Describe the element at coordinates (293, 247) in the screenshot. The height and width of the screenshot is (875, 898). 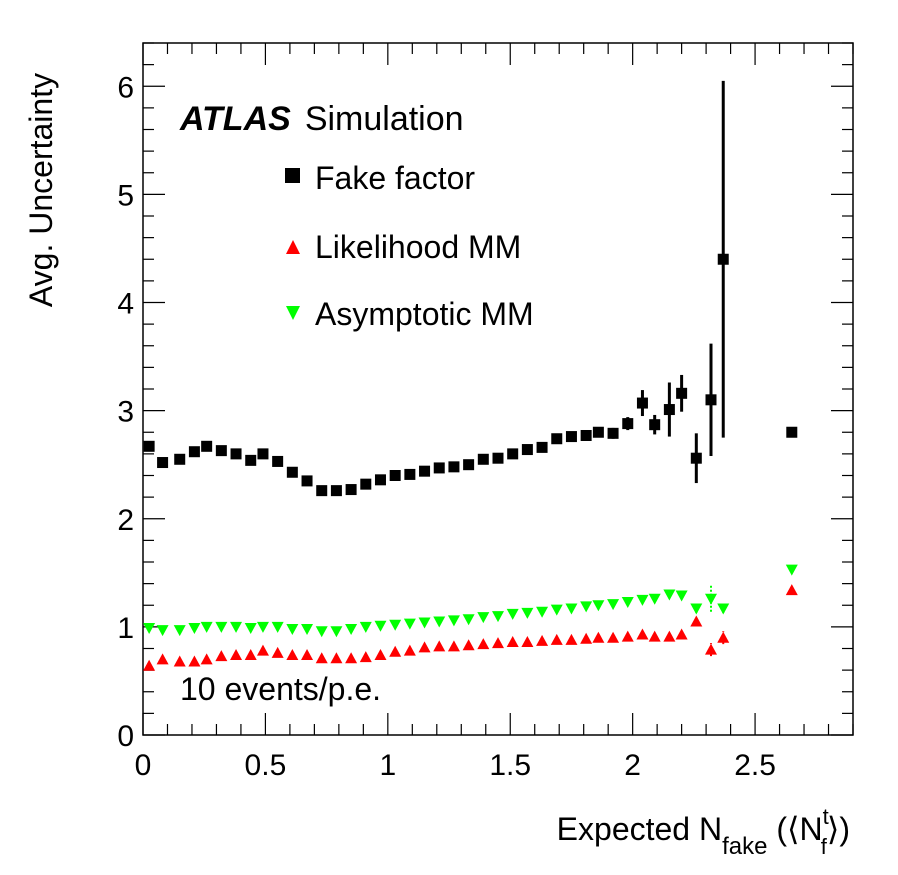
I see `legend-marker-likelihood-mm` at that location.